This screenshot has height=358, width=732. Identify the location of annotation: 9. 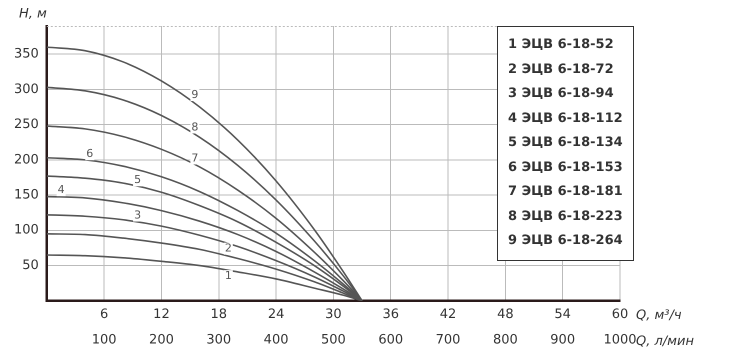
(194, 94).